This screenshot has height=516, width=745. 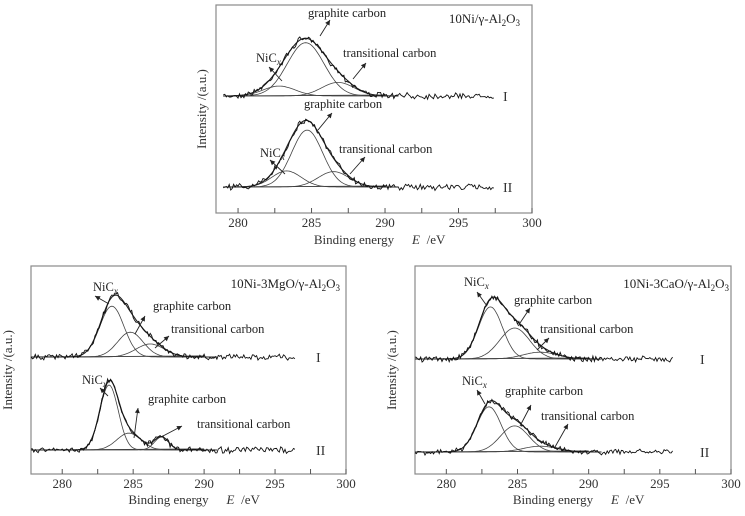 I want to click on spectrum-I: I NiCx graphite carbon transitional carbon, so click(x=175, y=323).